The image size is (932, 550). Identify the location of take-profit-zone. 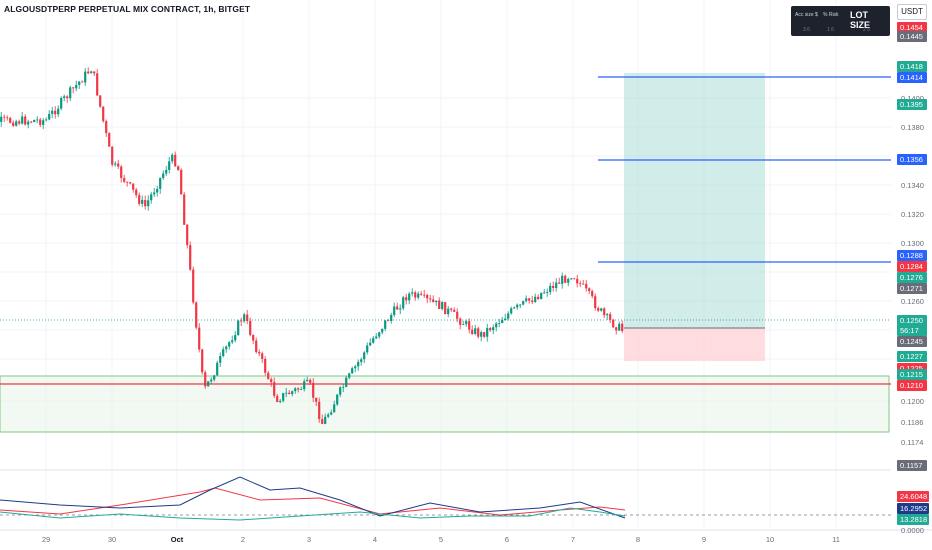
(694, 200).